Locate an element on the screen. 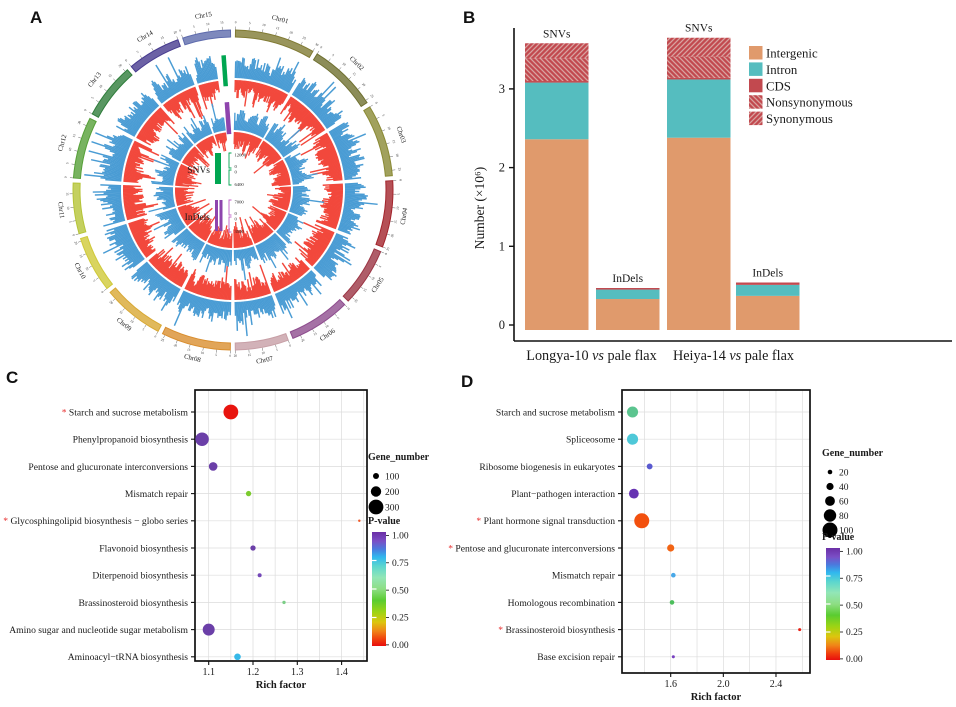 This screenshot has width=956, height=707. bar-top-label: InDels is located at coordinates (627, 279).